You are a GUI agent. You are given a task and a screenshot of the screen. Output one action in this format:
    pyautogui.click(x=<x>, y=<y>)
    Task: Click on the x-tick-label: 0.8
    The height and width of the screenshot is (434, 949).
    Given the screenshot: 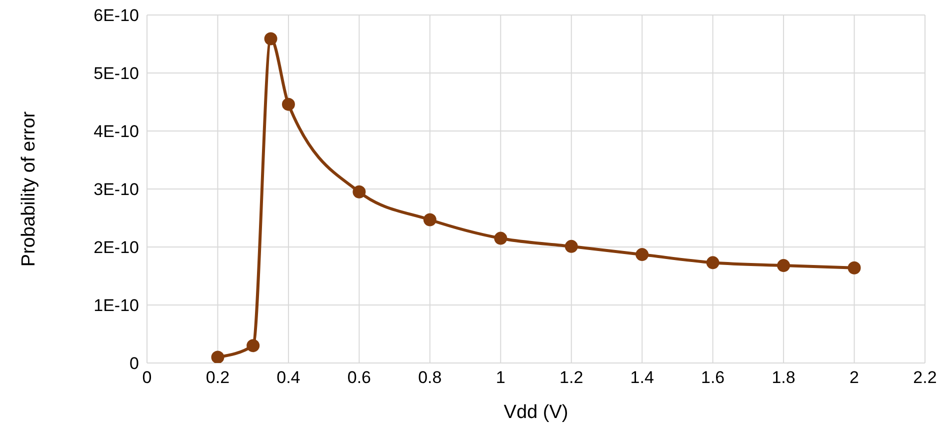 What is the action you would take?
    pyautogui.click(x=430, y=378)
    